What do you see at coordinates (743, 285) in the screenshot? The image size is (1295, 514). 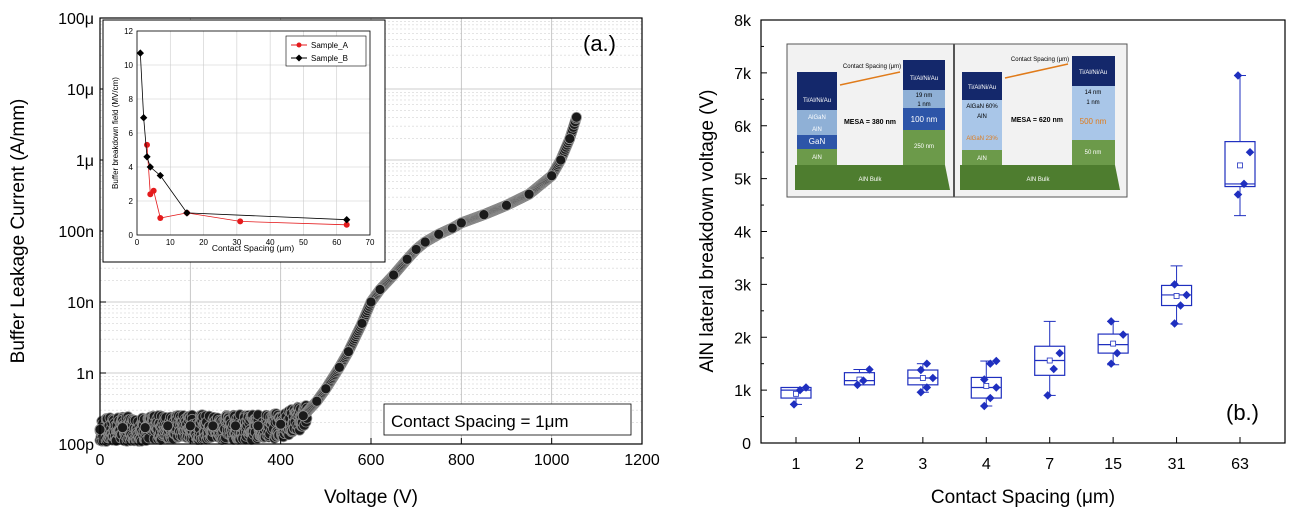 I see `y-tick-label: 3k` at bounding box center [743, 285].